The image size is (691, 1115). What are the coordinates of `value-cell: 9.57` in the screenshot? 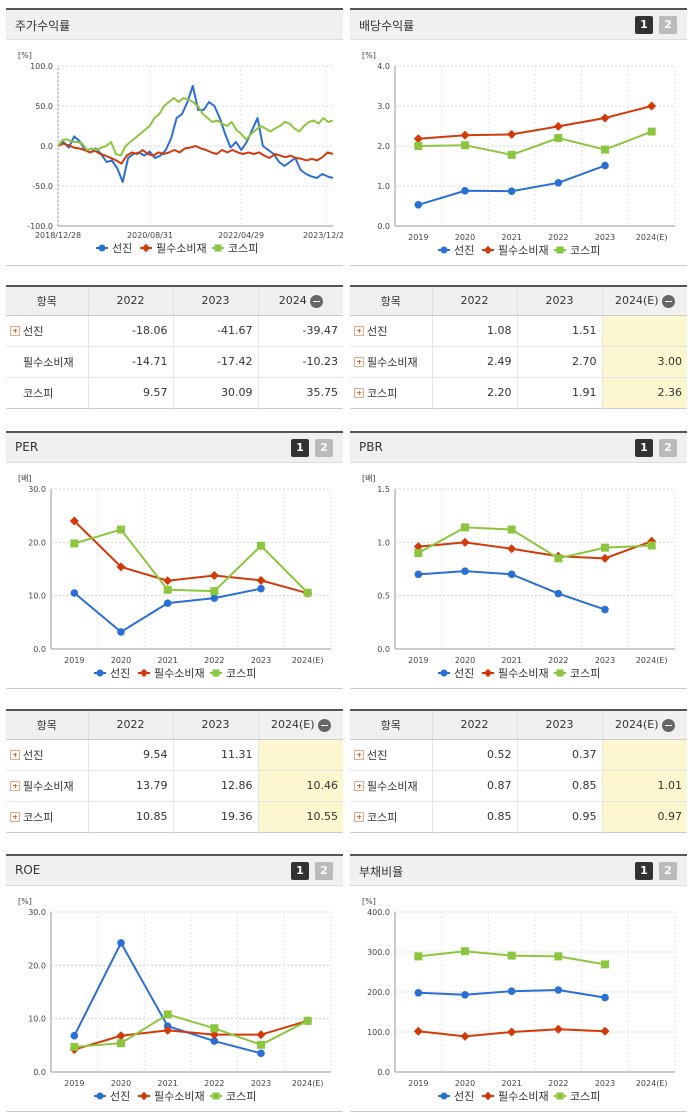 It's located at (130, 392).